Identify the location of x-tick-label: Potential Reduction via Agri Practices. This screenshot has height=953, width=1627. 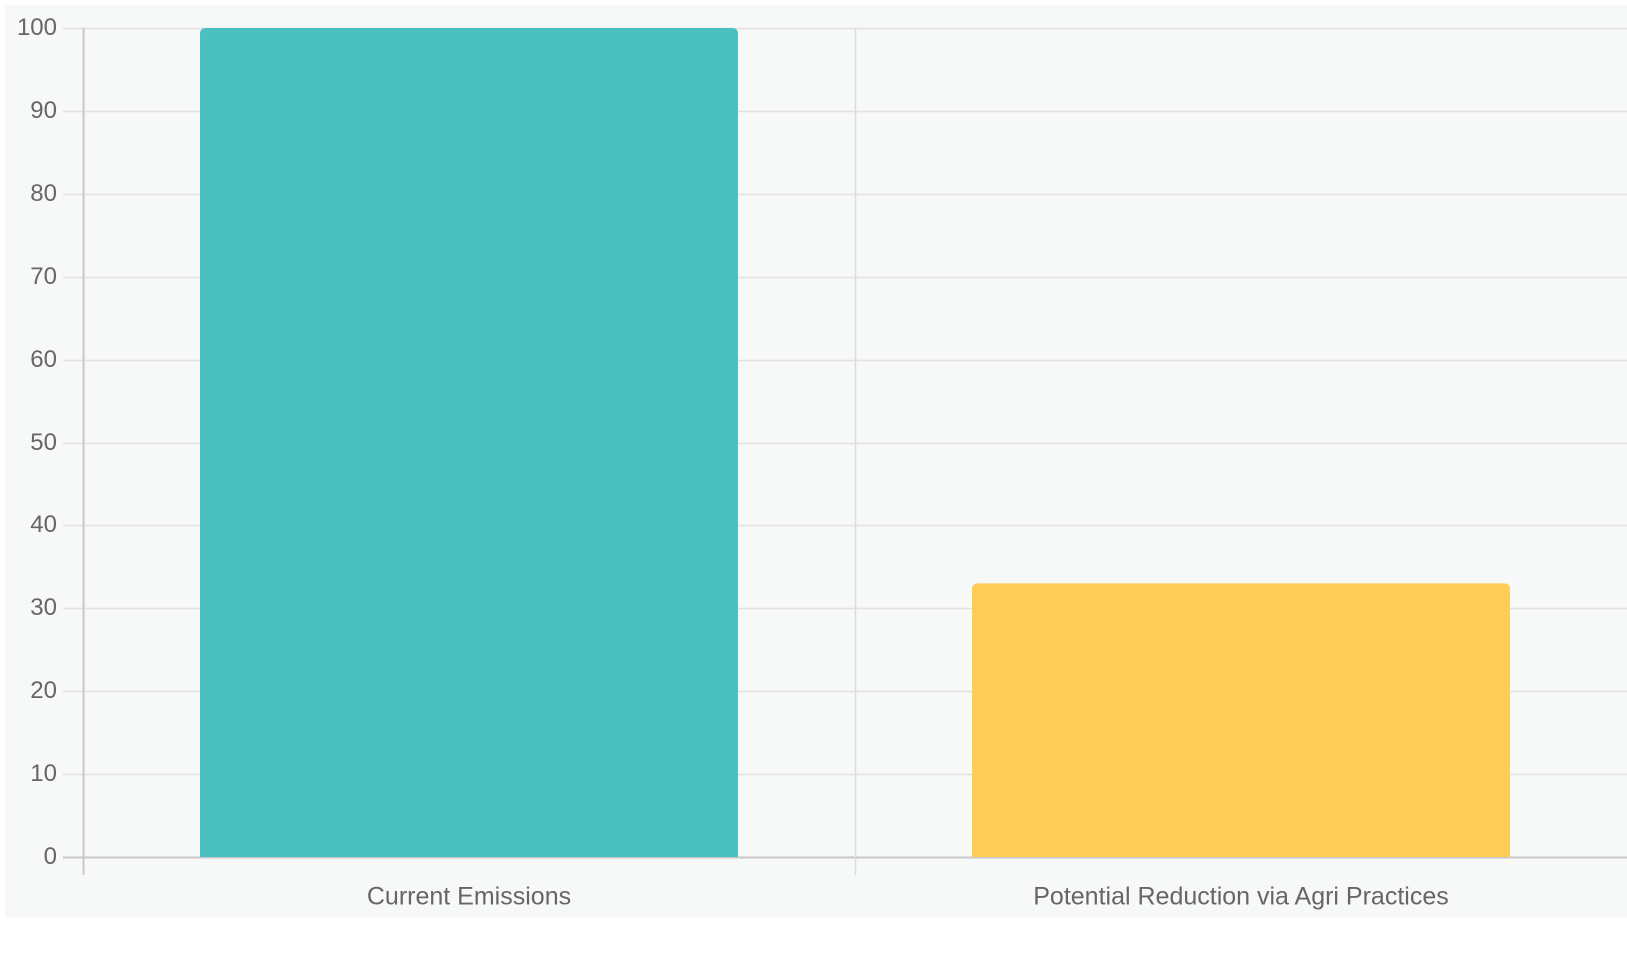
(1241, 897).